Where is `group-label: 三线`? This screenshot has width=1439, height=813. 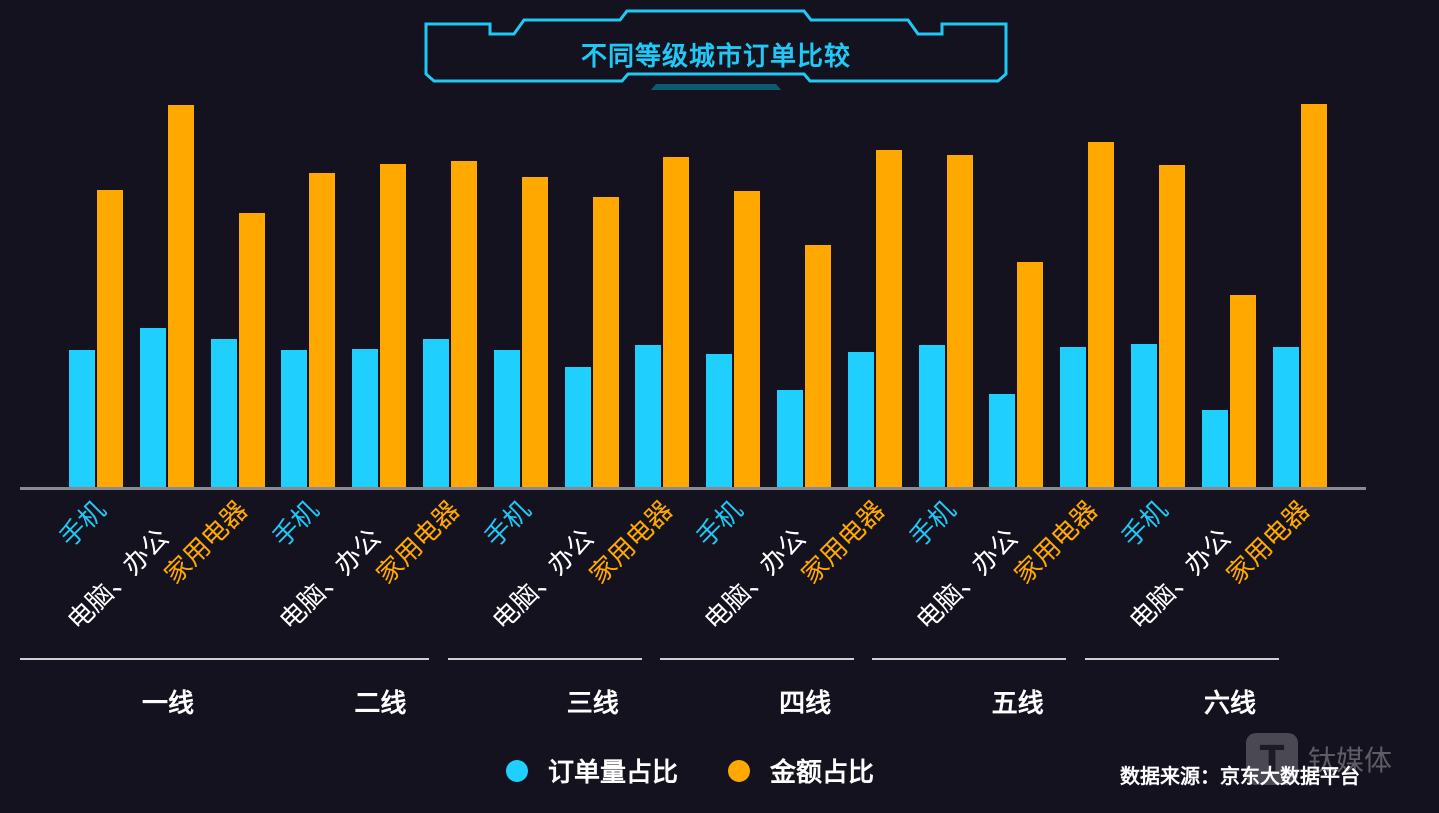
group-label: 三线 is located at coordinates (592, 704).